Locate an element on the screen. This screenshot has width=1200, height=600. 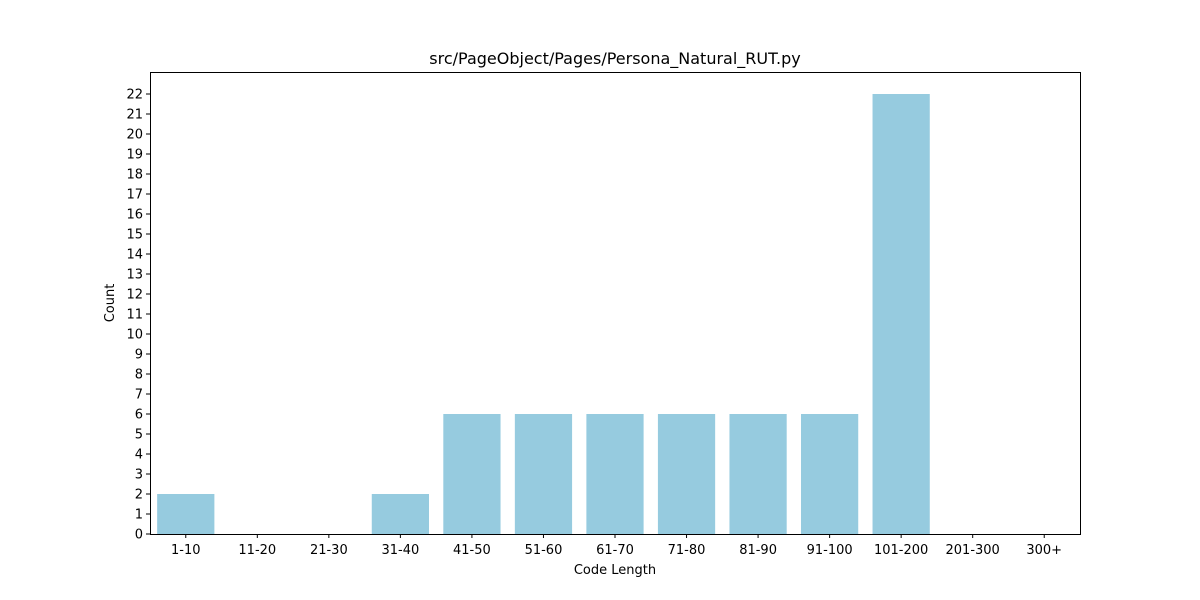
x-tick-label: 21-30 is located at coordinates (329, 550).